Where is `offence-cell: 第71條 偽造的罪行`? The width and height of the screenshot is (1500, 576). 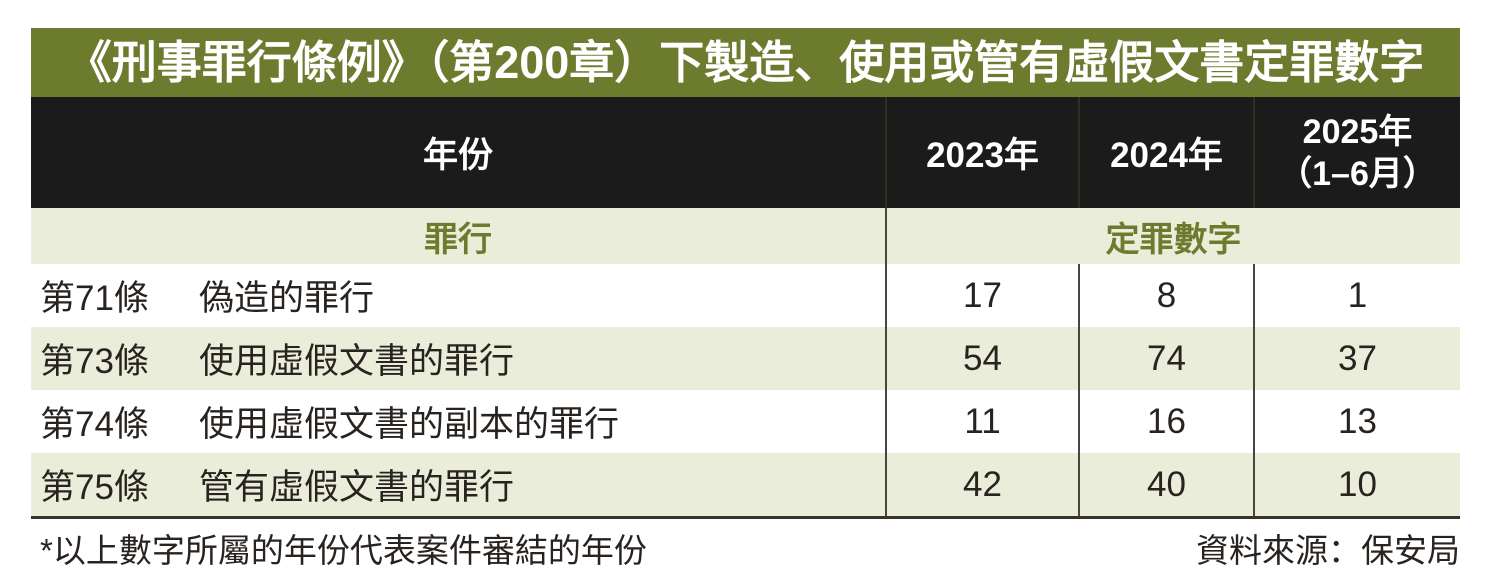 offence-cell: 第71條 偽造的罪行 is located at coordinates (459, 295).